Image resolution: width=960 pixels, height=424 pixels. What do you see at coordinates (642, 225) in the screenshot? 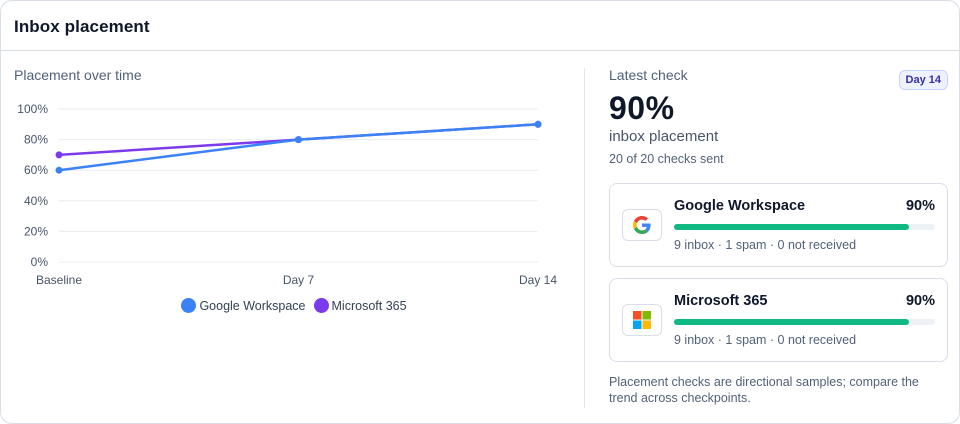
I see `google-logo-icon` at bounding box center [642, 225].